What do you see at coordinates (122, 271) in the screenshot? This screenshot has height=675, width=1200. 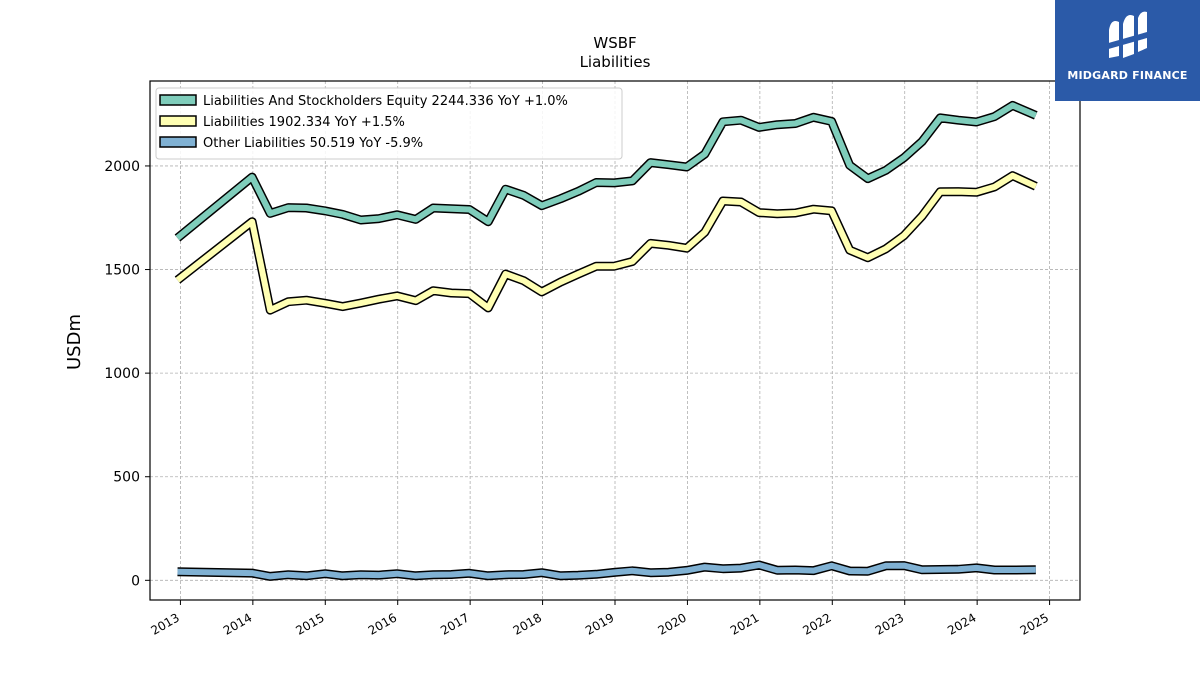 I see `y-tick-label: 1500` at bounding box center [122, 271].